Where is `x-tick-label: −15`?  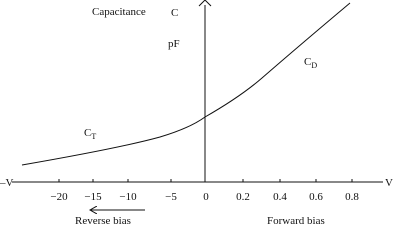
x-tick-label: −15 is located at coordinates (93, 197).